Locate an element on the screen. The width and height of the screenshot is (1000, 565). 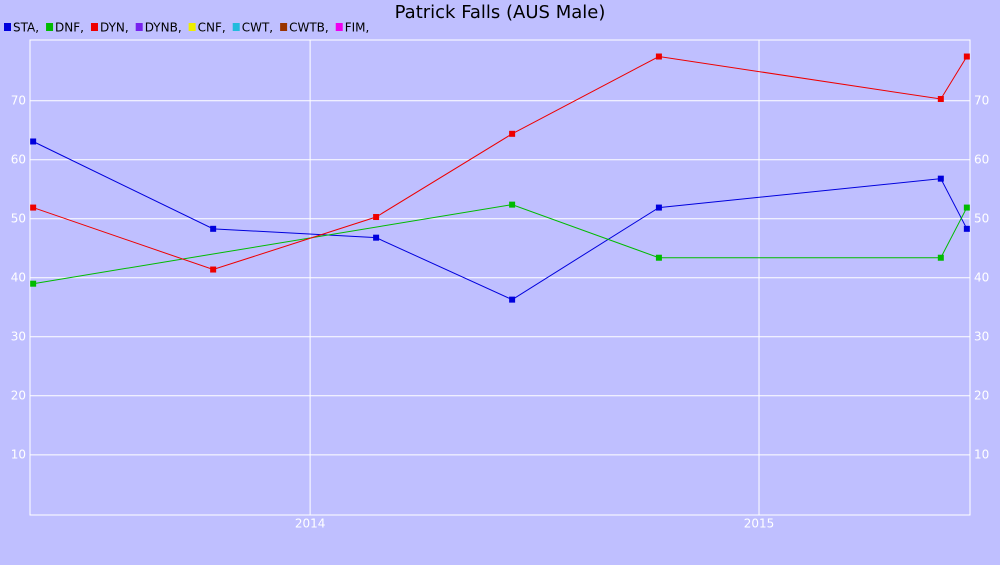
x-tick-label: 2014 is located at coordinates (310, 524).